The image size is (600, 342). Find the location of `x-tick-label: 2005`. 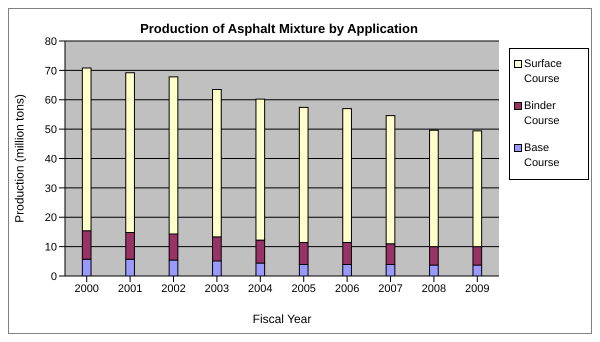

x-tick-label: 2005 is located at coordinates (303, 288).